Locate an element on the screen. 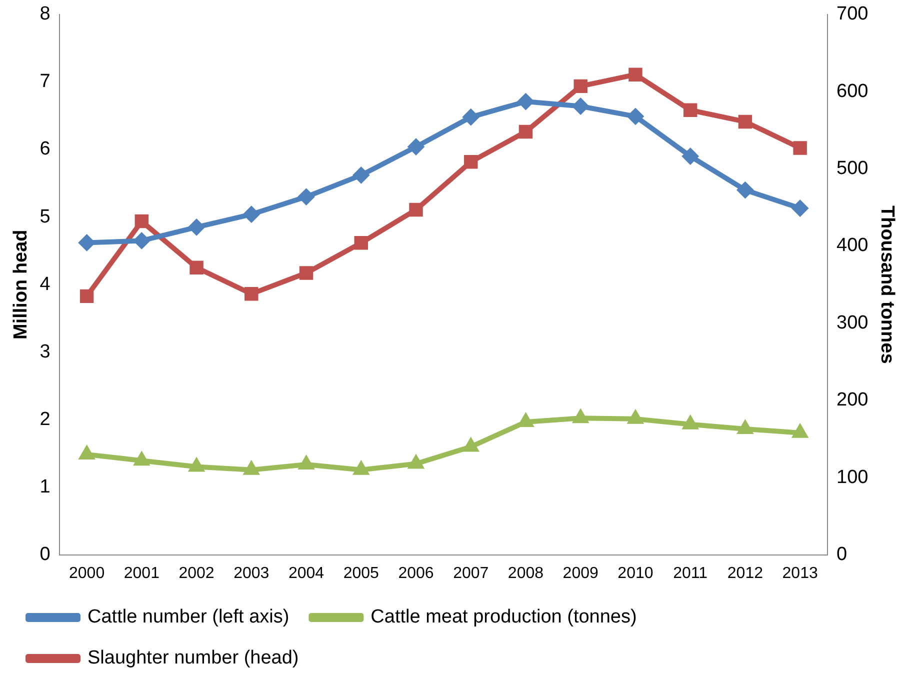  y2-tick-label: 400 is located at coordinates (852, 245).